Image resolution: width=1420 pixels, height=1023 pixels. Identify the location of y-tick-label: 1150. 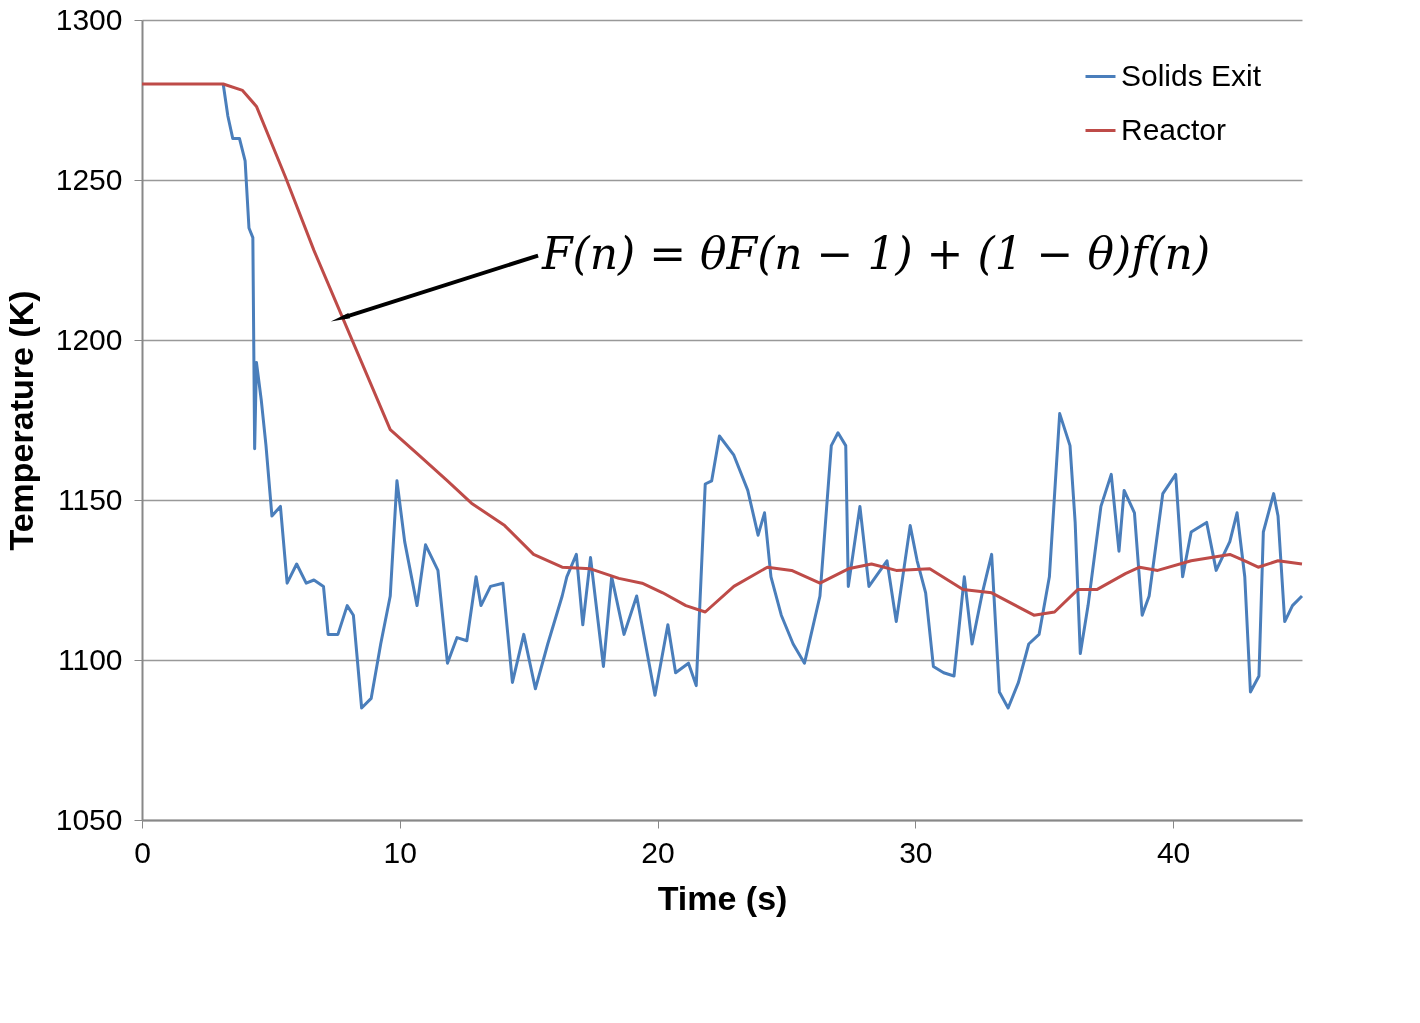
(90, 499).